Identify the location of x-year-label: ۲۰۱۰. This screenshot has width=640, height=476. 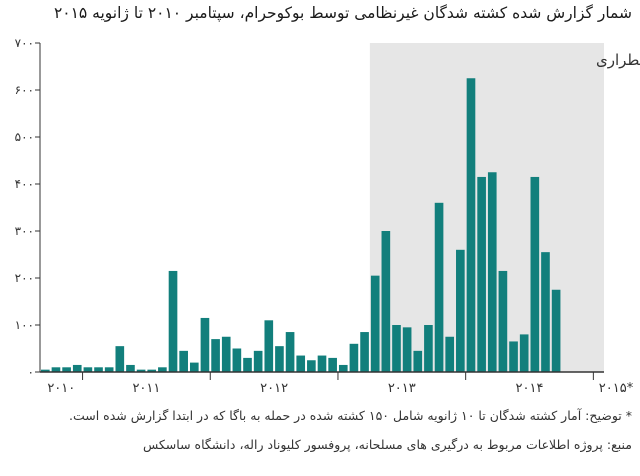
(61, 388).